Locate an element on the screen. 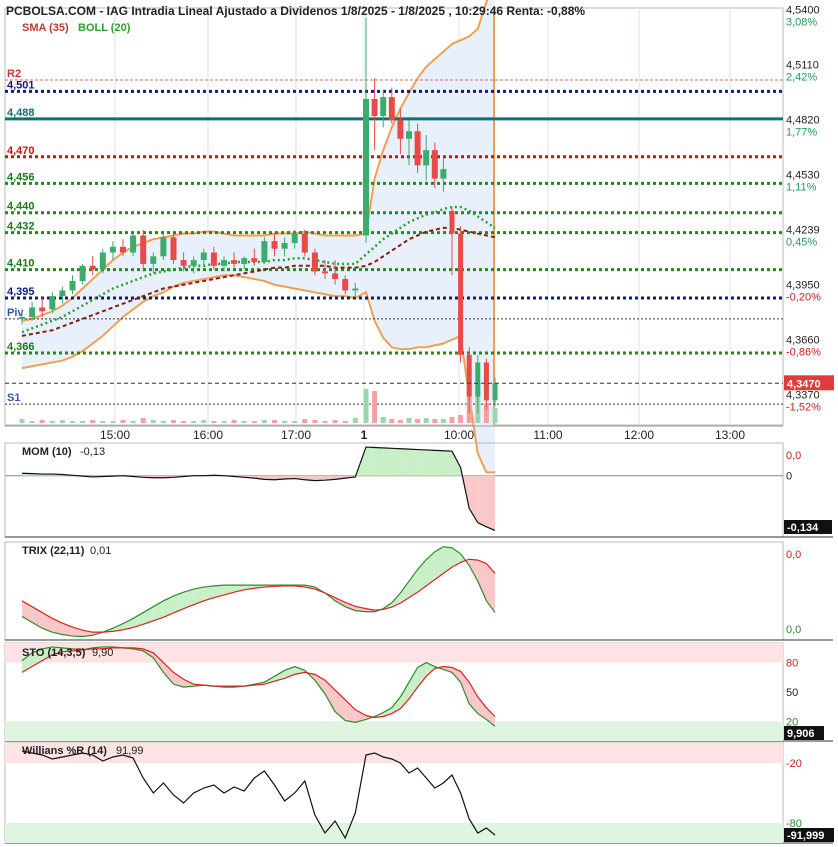 This screenshot has height=847, width=838. price-pct-7: -1,52% is located at coordinates (803, 407).